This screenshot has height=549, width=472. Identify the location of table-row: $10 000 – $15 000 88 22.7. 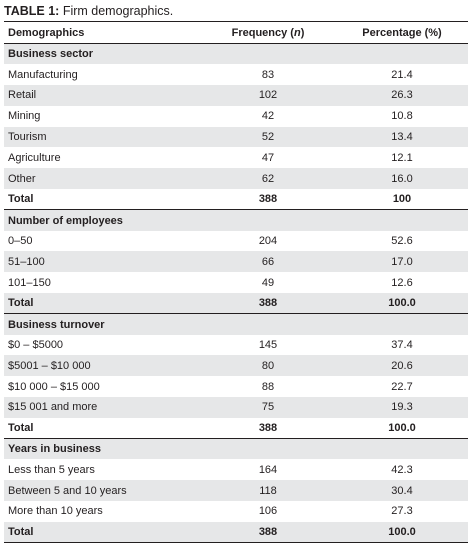
(236, 386).